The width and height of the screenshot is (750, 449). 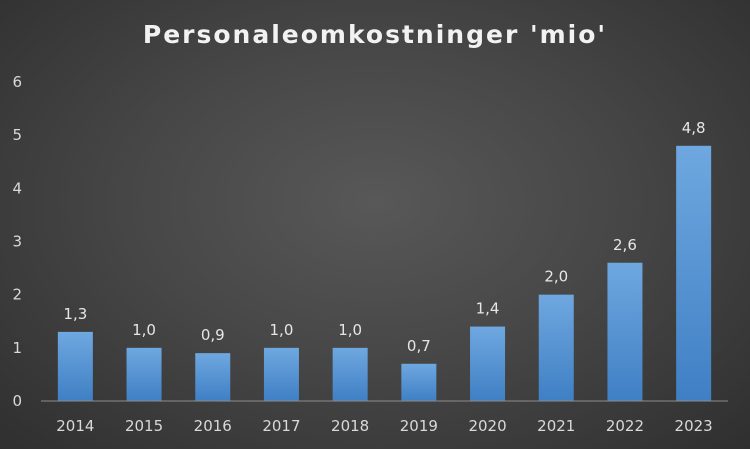 I want to click on x-tick-label-2014: 2014, so click(x=75, y=426).